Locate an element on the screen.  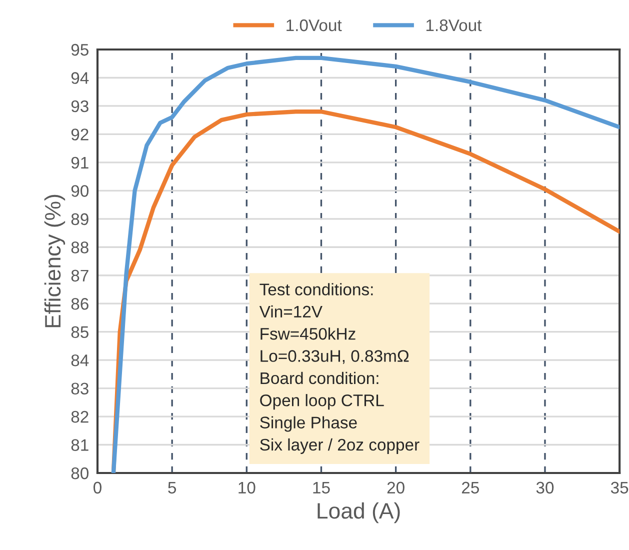
x-tick-label: 0 is located at coordinates (98, 488).